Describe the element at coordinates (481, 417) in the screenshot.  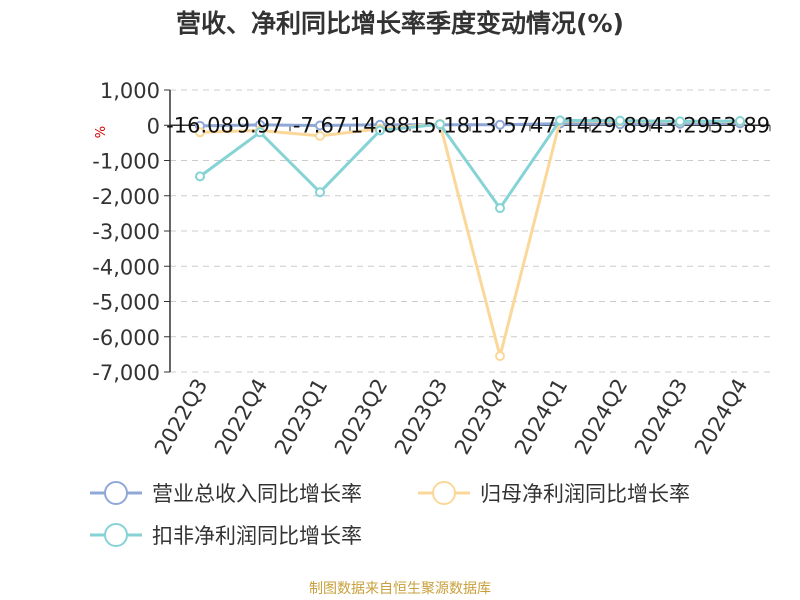
I see `x-tick-label: 2023Q4` at that location.